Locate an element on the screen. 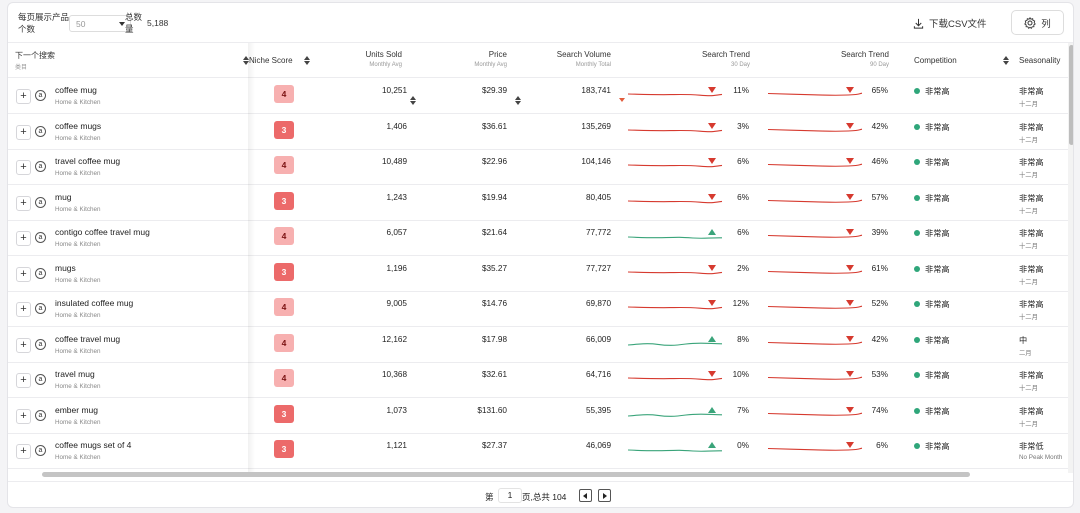 This screenshot has height=513, width=1080. header-search-trend-90: Search Trend 90 Day is located at coordinates (843, 60).